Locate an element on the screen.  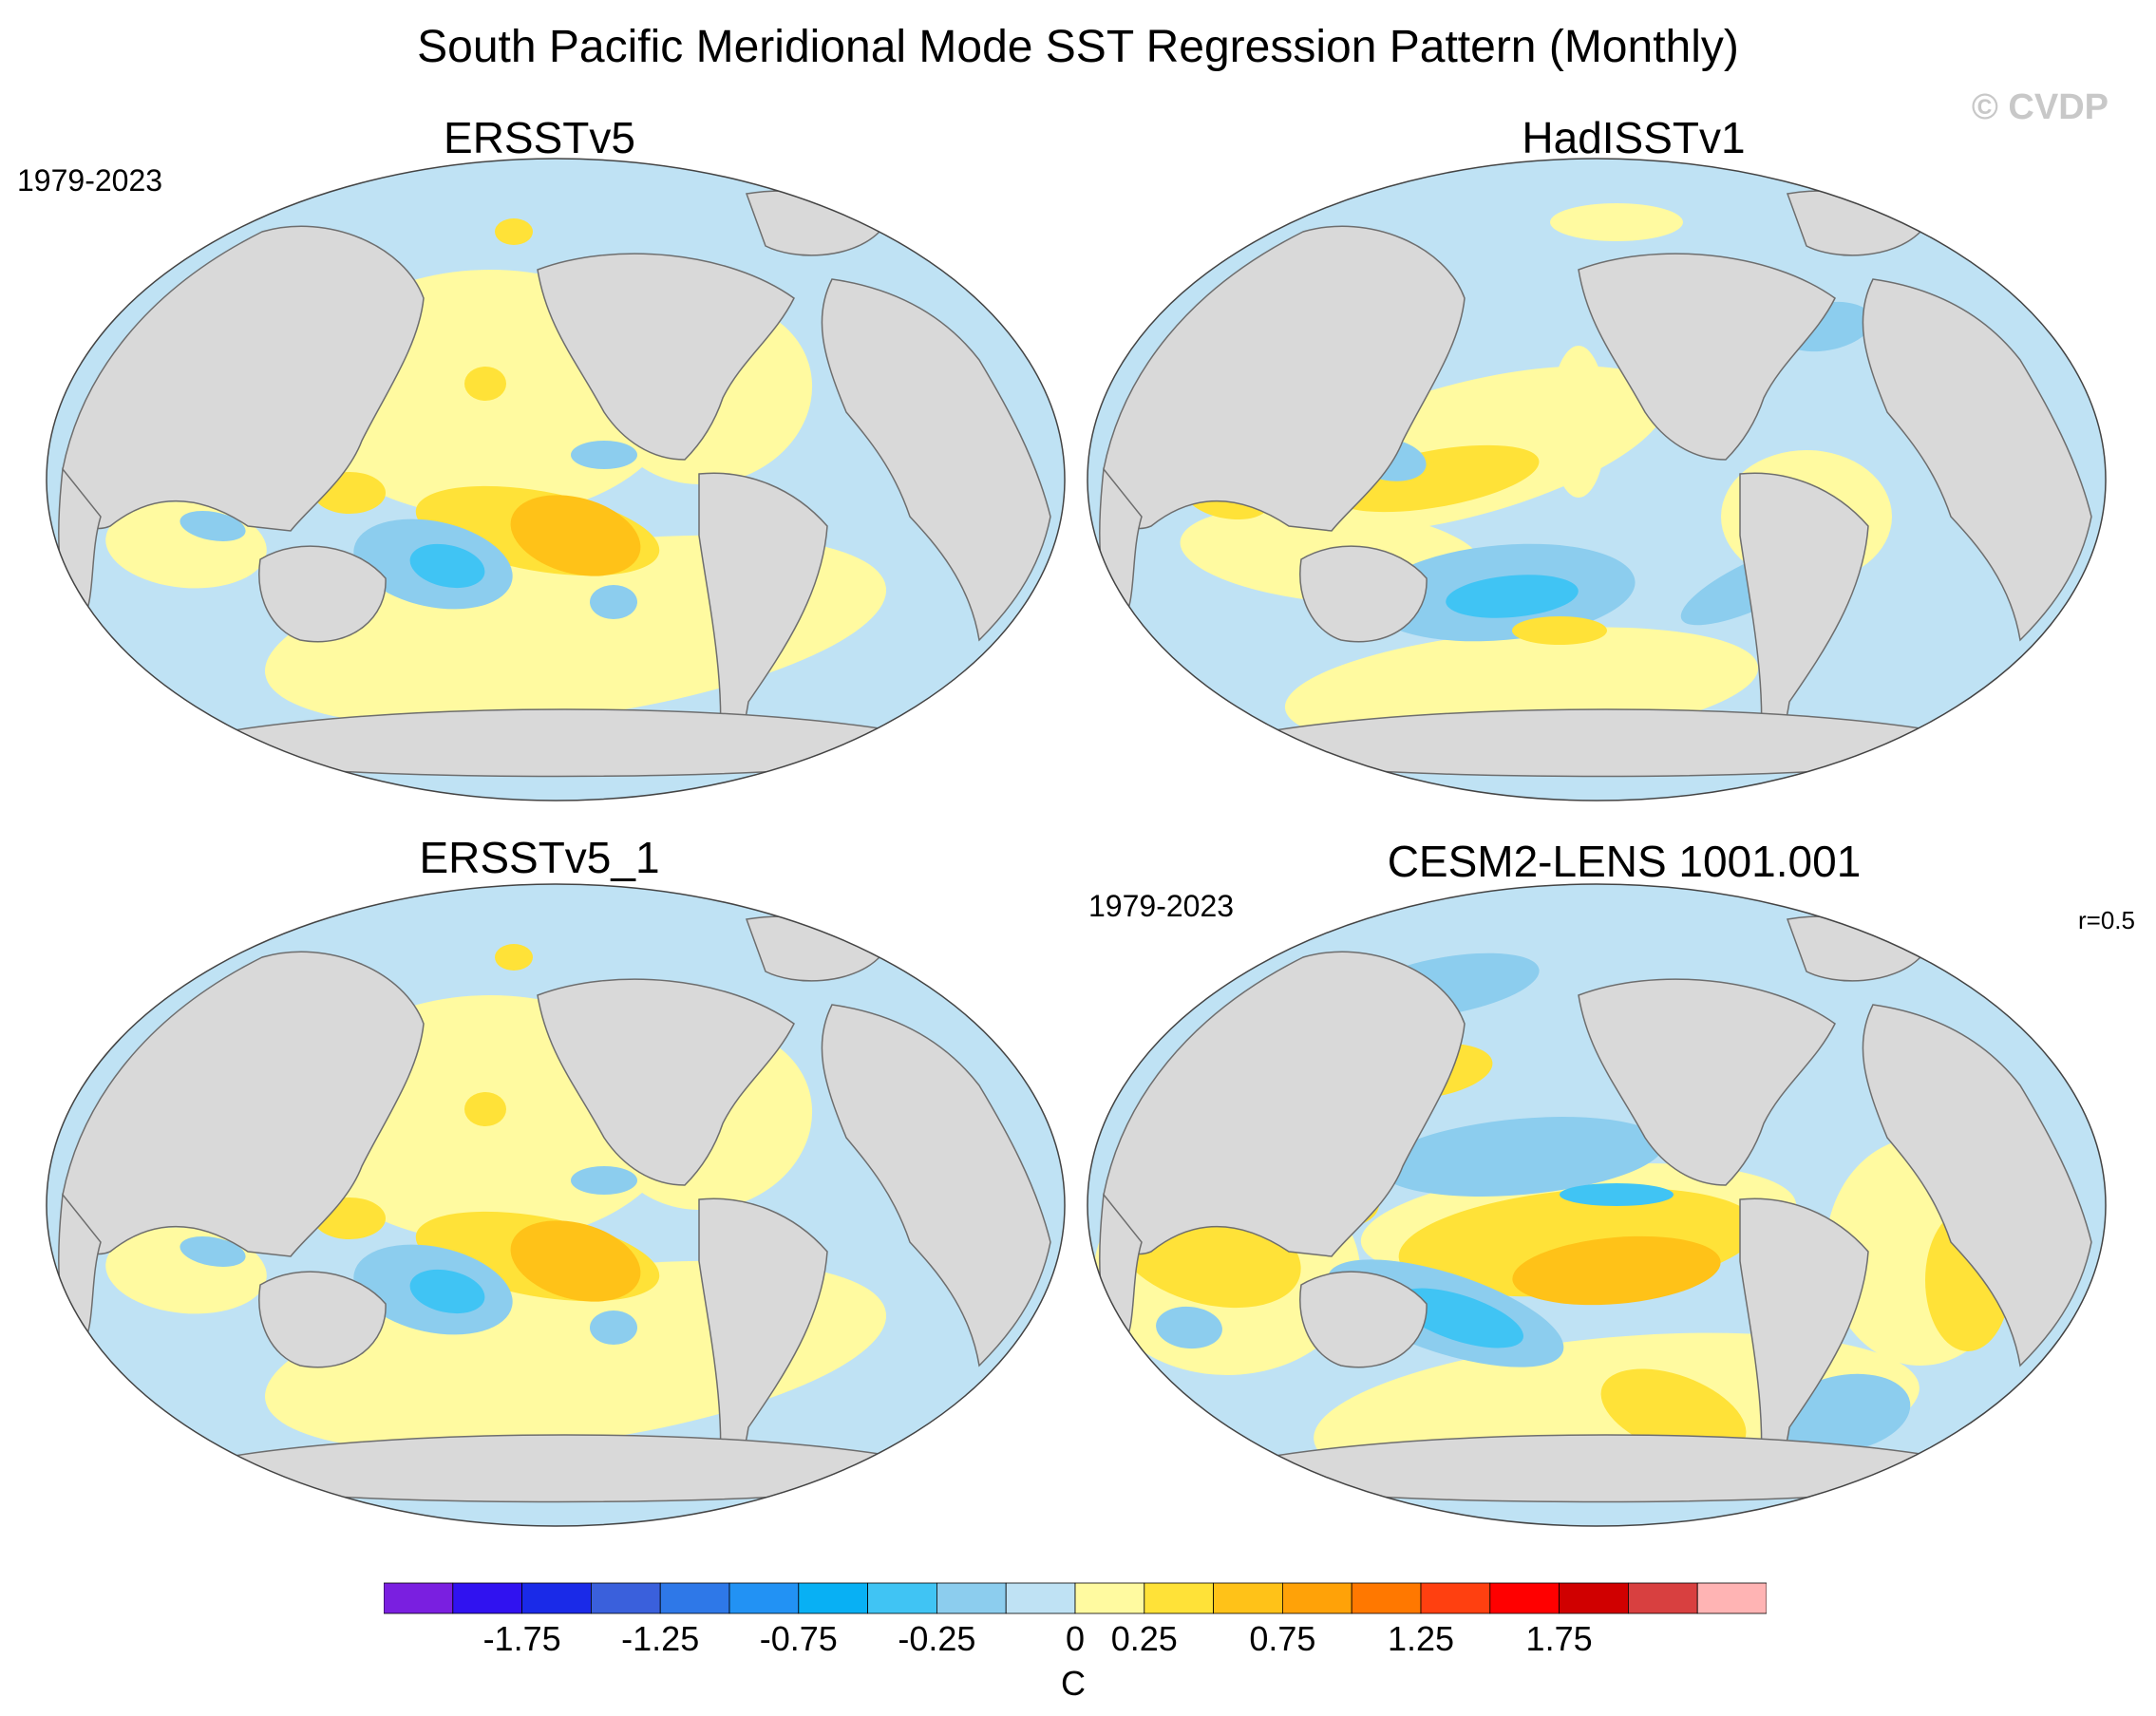
panel-title-cesm2-lens: CESM2-LENS 1001.001 is located at coordinates (1625, 861).